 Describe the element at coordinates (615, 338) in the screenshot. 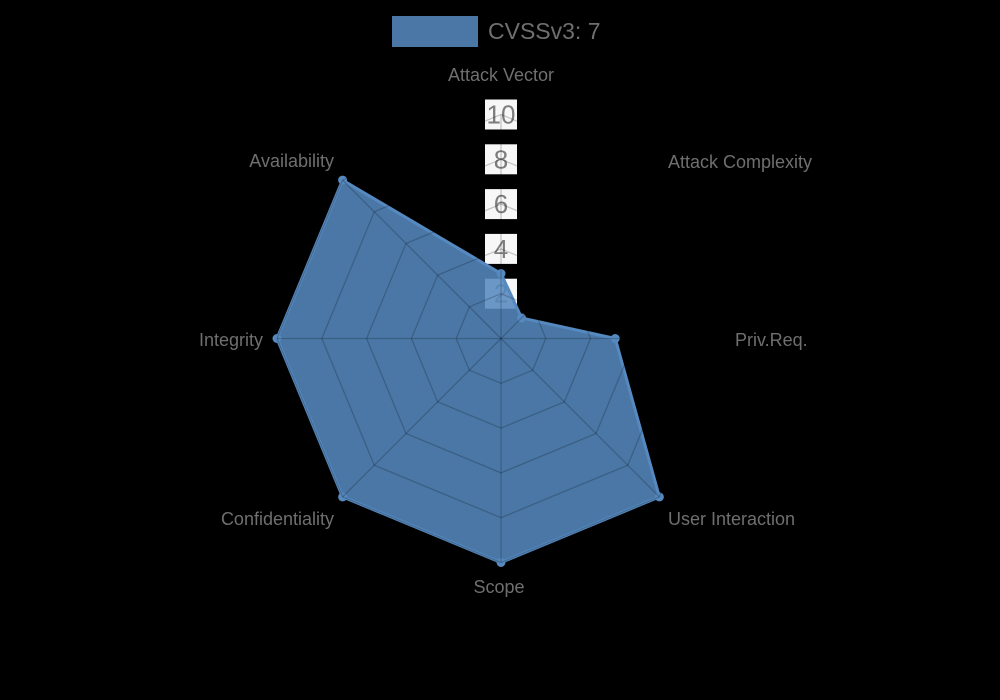

I see `series-point-priv-req` at that location.